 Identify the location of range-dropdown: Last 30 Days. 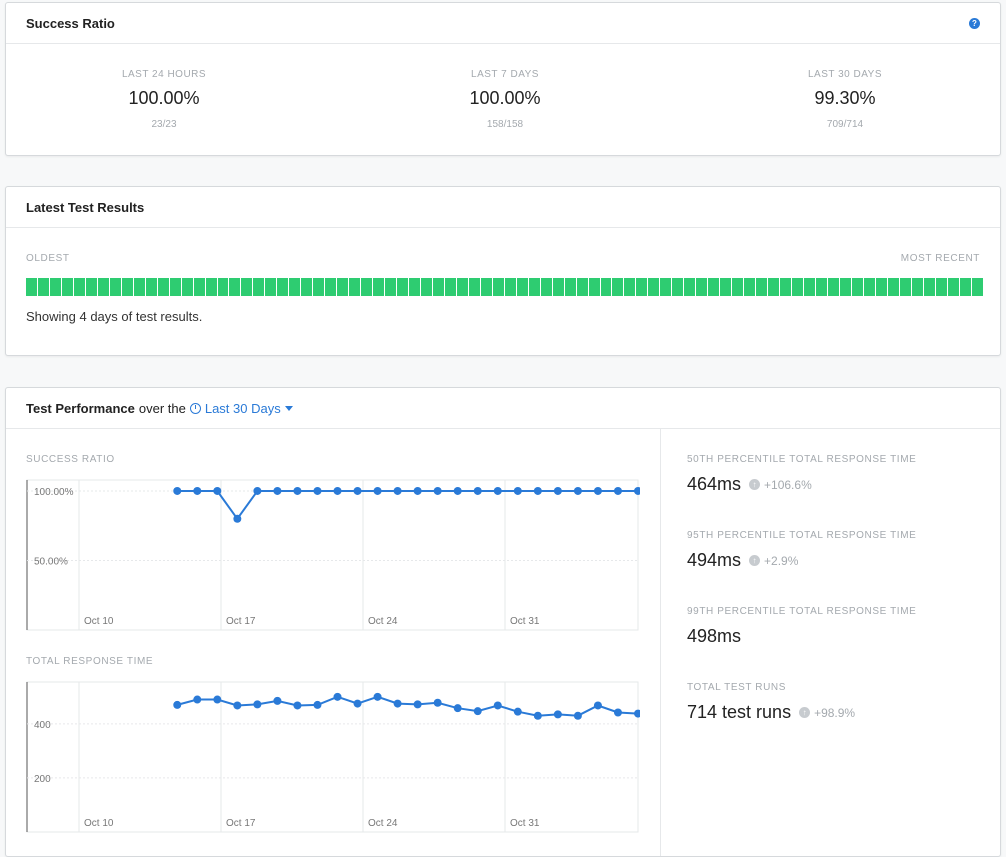
(241, 408).